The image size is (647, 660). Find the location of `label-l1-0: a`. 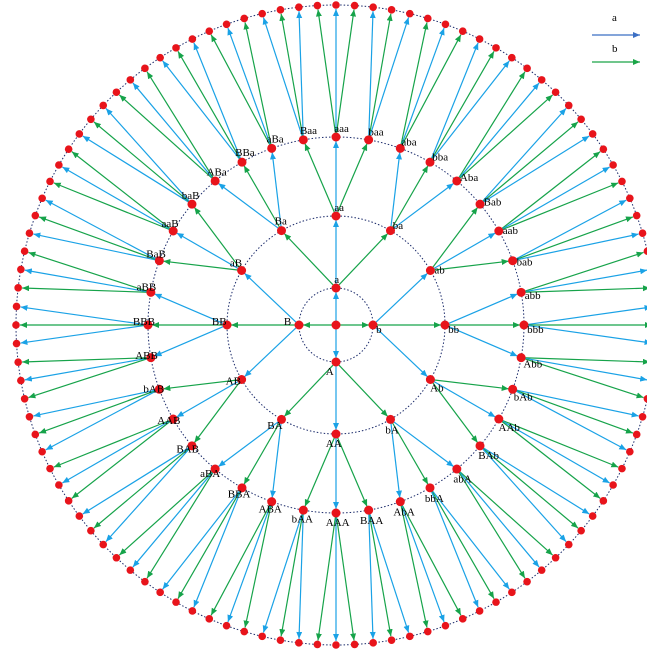

label-l1-0: a is located at coordinates (336, 280).